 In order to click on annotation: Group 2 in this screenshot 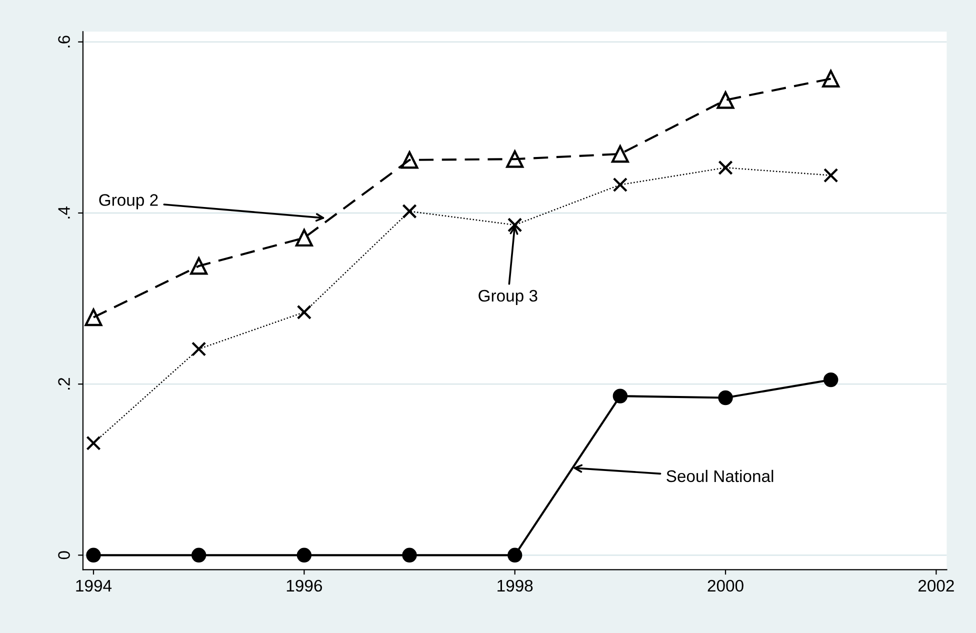, I will do `click(128, 202)`.